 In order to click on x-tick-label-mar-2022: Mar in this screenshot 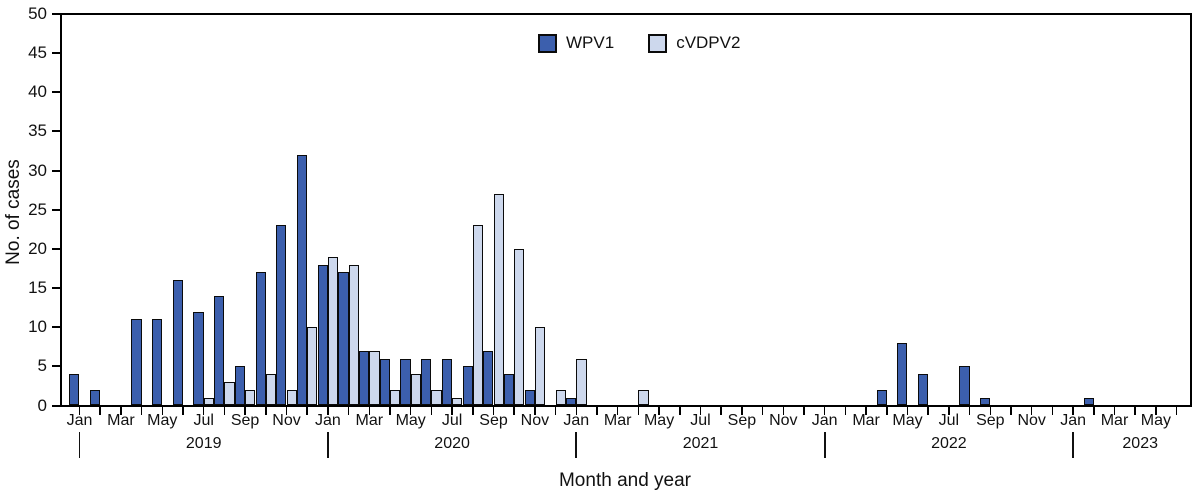, I will do `click(866, 420)`.